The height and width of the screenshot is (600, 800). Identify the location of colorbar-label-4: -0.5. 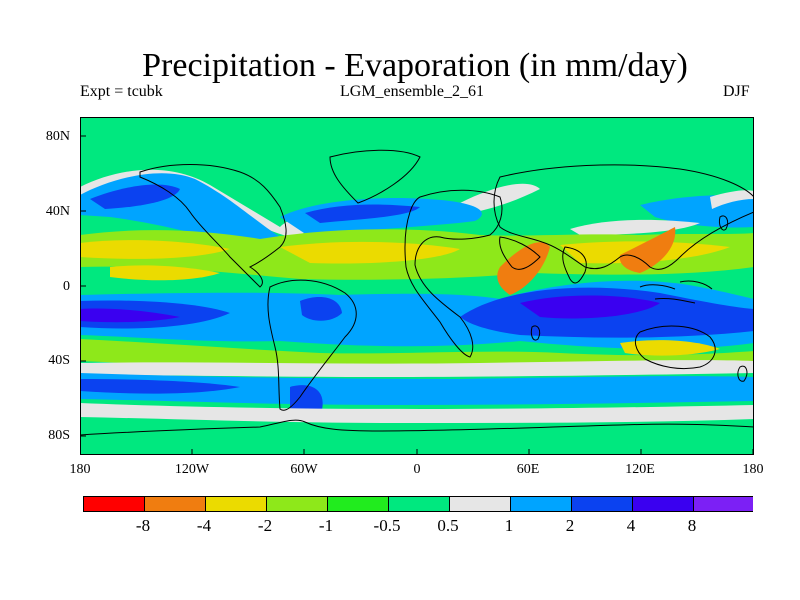
(387, 525).